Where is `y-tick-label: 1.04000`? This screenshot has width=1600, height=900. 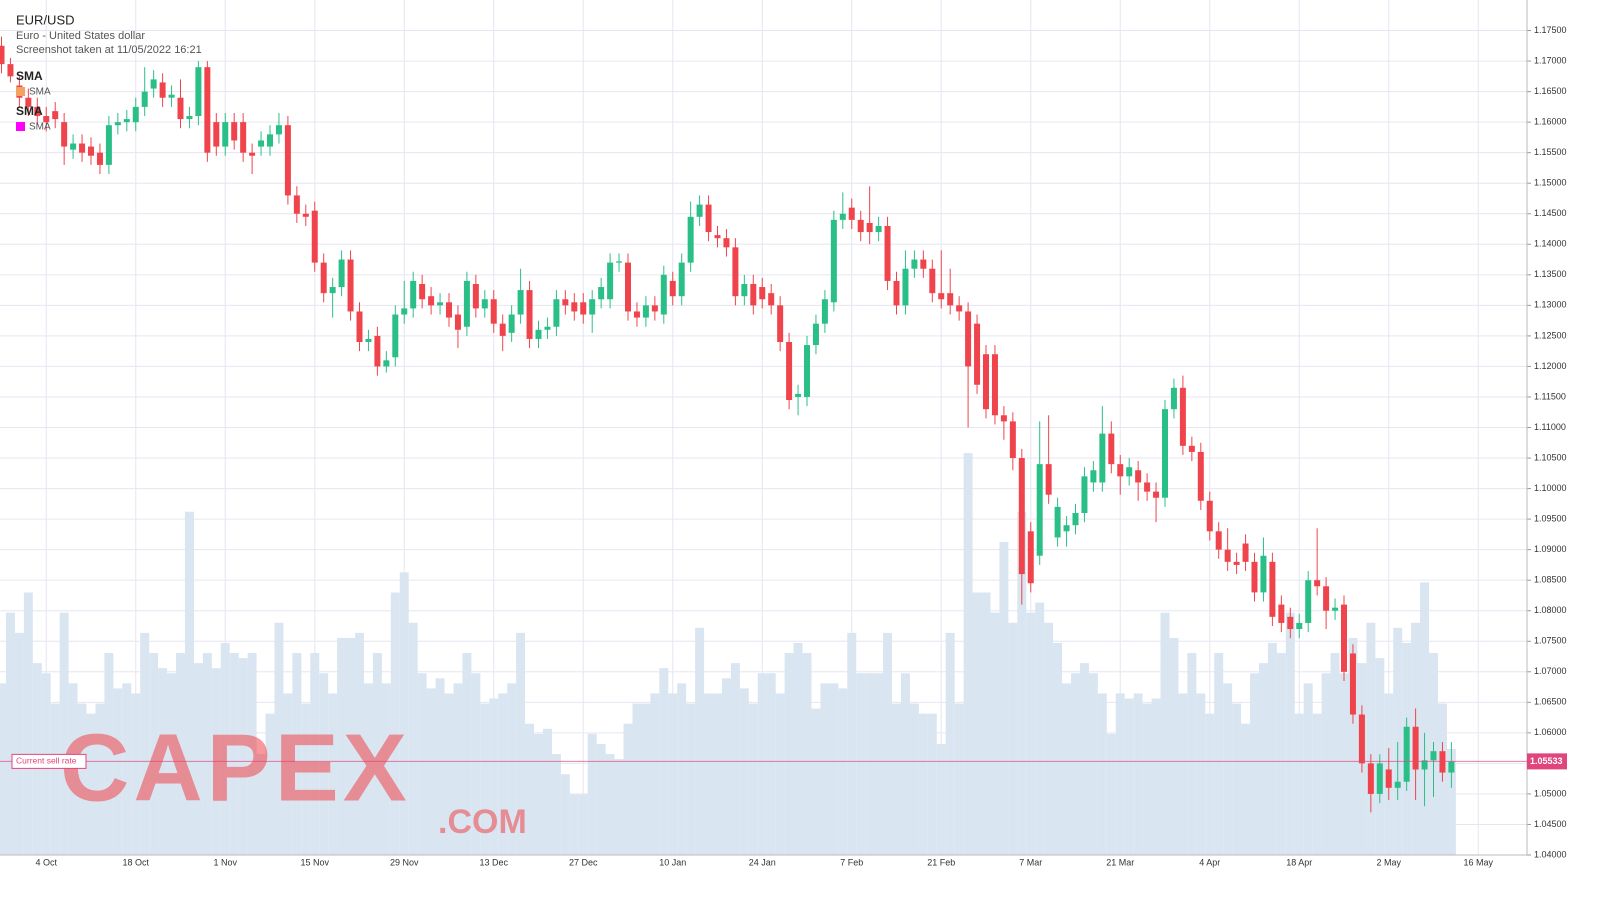 y-tick-label: 1.04000 is located at coordinates (1550, 854).